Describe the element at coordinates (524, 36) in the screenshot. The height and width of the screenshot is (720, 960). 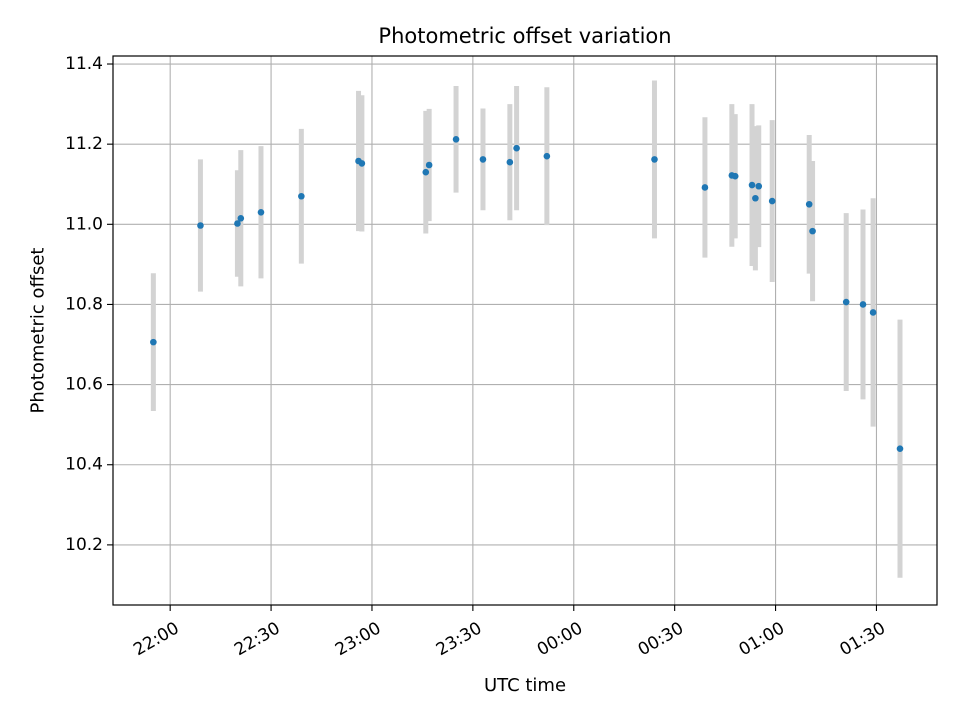
I see `chart-title: Photometric offset variation` at that location.